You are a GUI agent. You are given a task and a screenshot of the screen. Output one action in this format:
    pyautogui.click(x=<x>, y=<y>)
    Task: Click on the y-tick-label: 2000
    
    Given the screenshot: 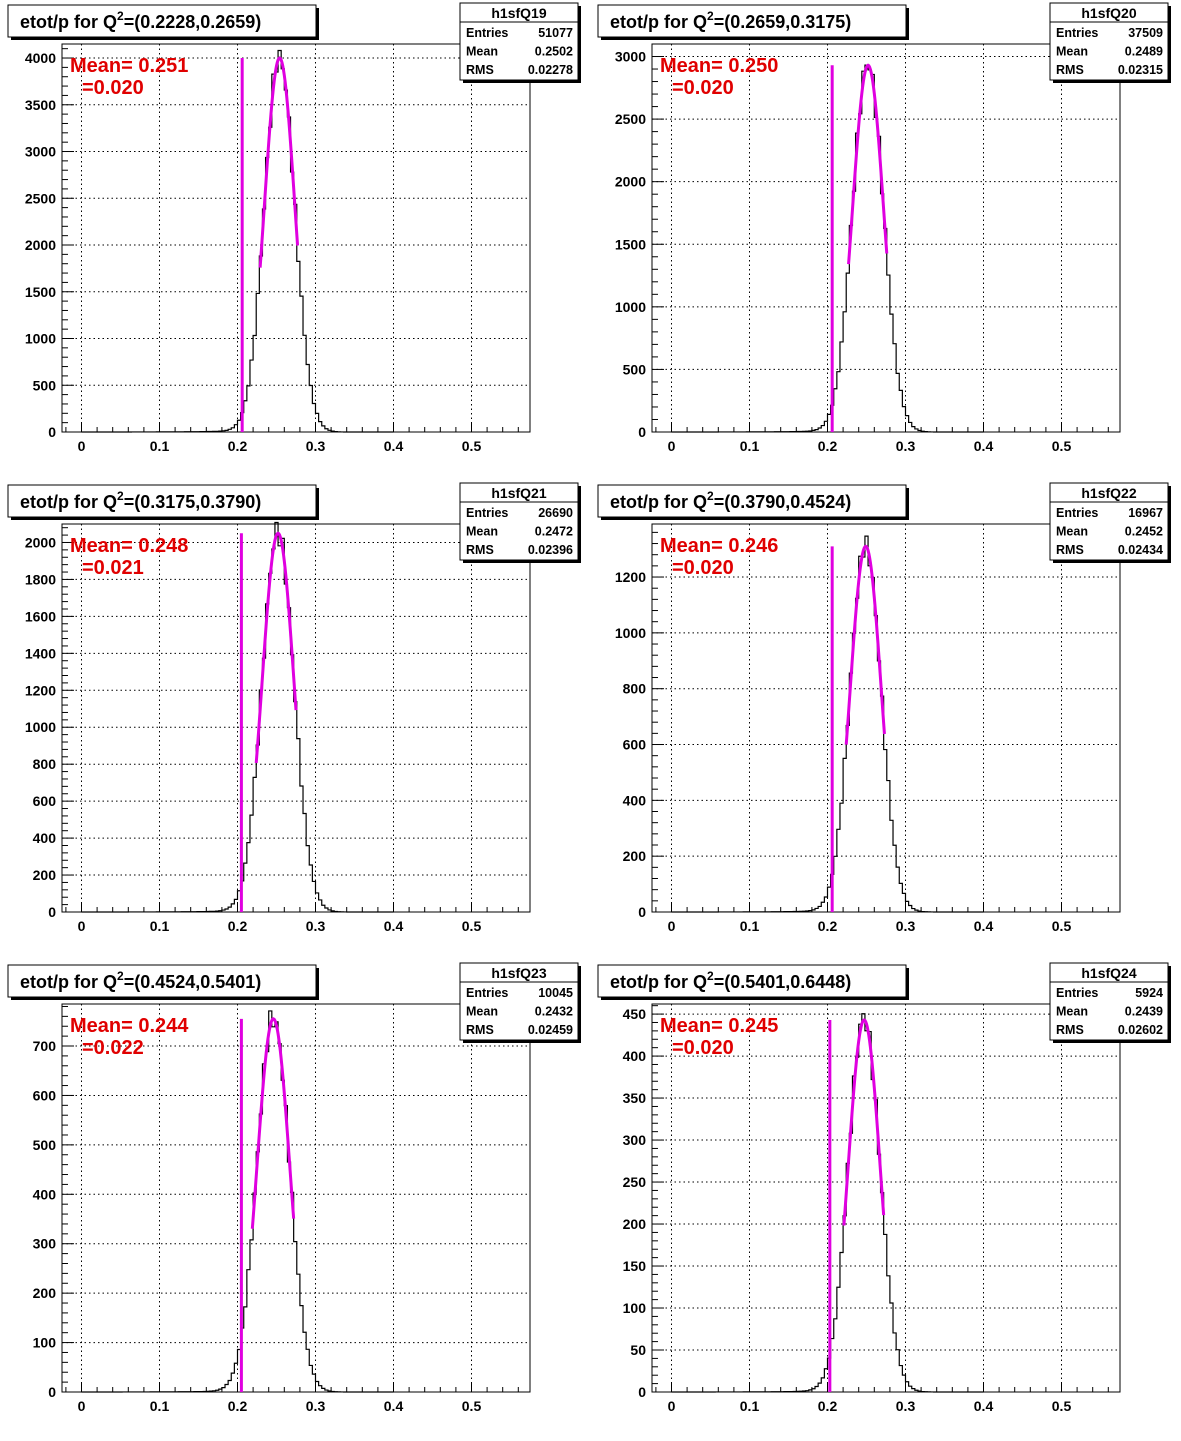 What is the action you would take?
    pyautogui.click(x=40, y=542)
    